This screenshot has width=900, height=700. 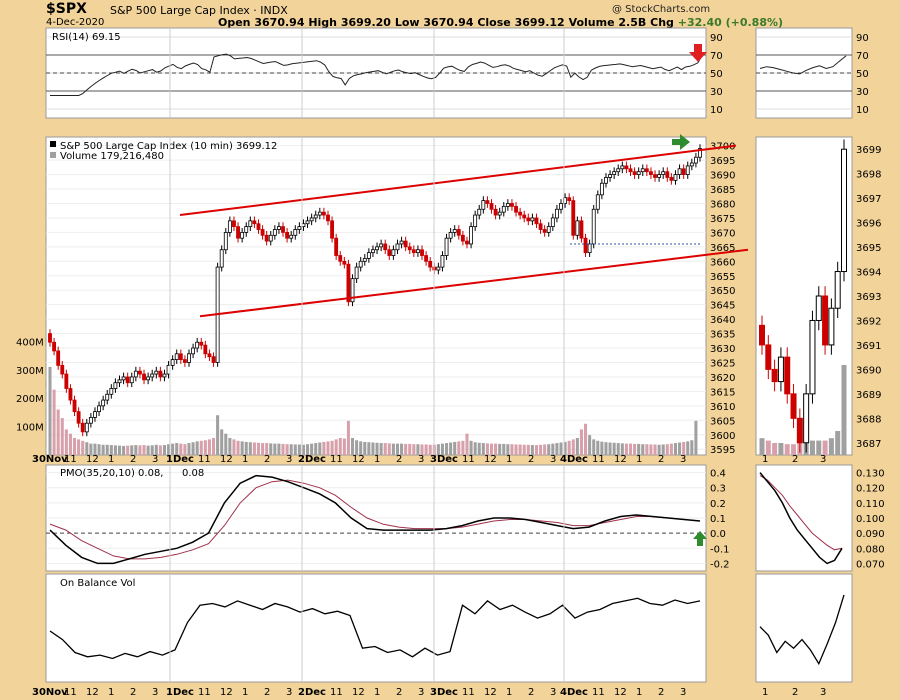 I want to click on green-up-arrow-icon, so click(x=700, y=538).